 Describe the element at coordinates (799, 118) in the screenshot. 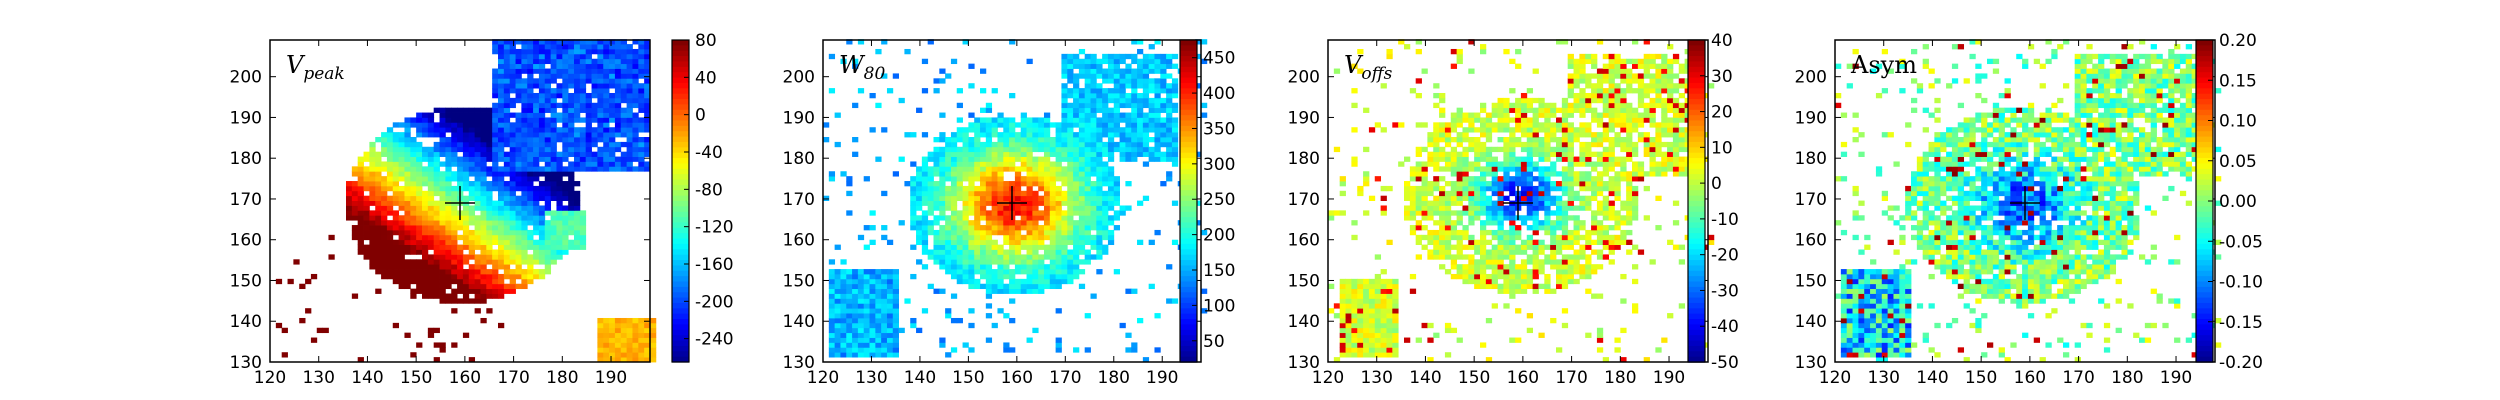

I see `y-tick-label: 190` at that location.